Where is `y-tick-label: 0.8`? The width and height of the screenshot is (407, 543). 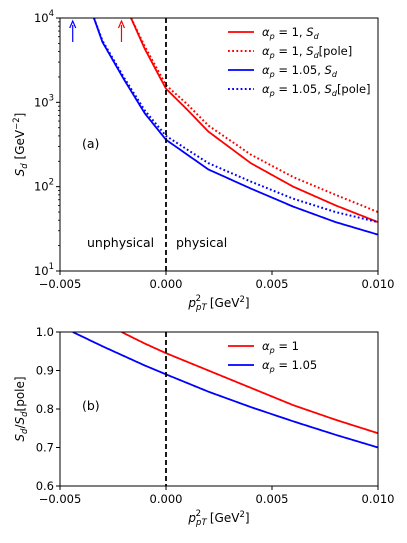
y-tick-label: 0.8 is located at coordinates (45, 409).